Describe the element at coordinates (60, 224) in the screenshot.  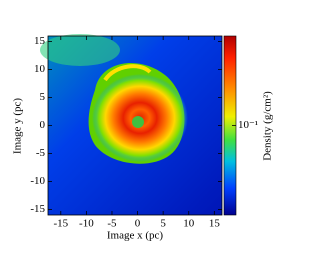
I see `x-tick-label: -15` at that location.